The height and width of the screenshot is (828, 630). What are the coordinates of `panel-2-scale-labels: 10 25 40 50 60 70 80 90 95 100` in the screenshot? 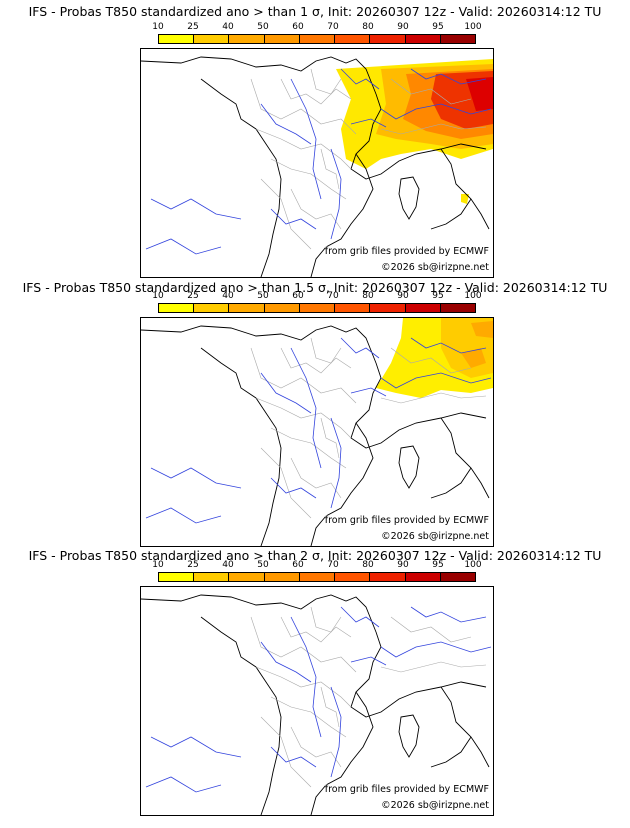 It's located at (317, 296).